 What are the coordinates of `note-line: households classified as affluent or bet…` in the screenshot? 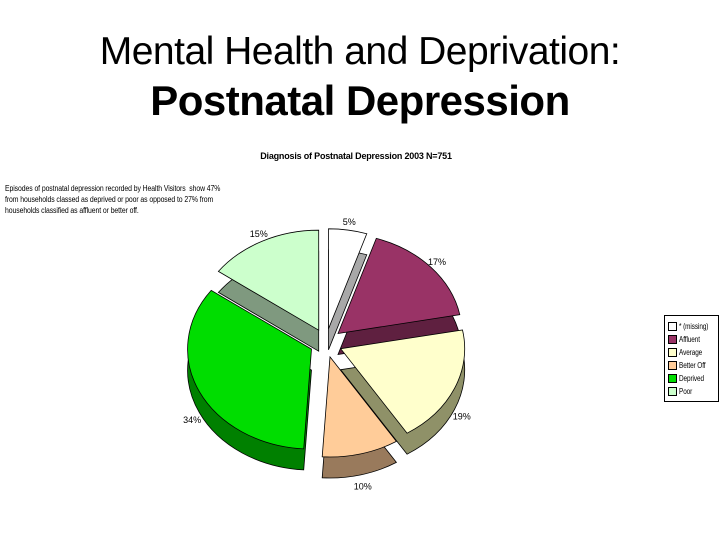 It's located at (72, 210).